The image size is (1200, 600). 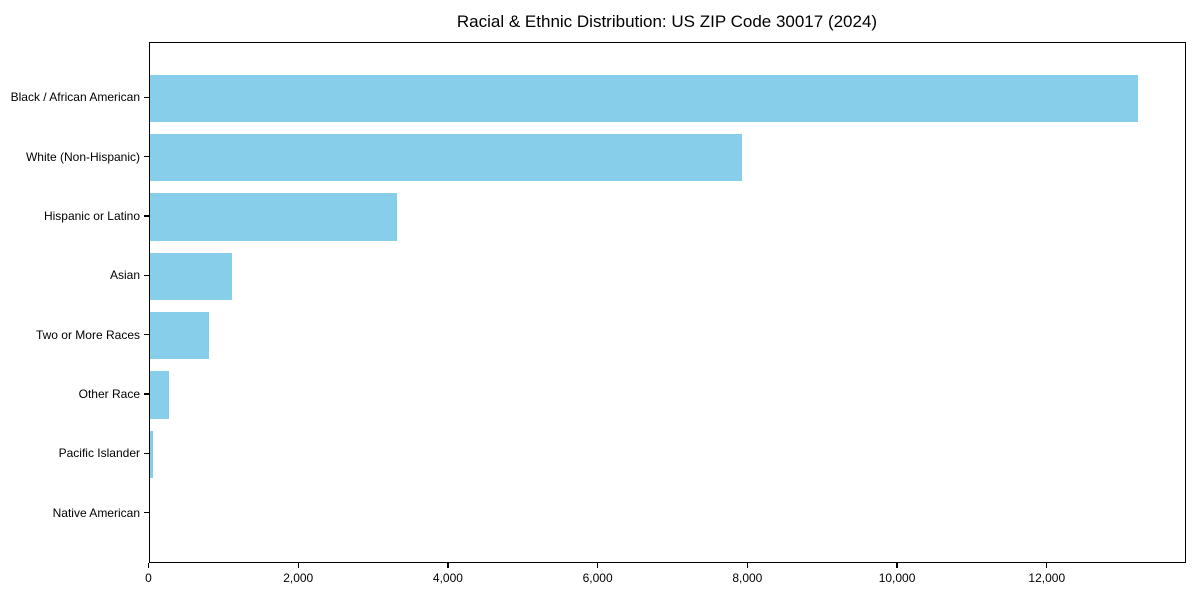 I want to click on x-tick-label-12000: 12,000, so click(x=1047, y=578).